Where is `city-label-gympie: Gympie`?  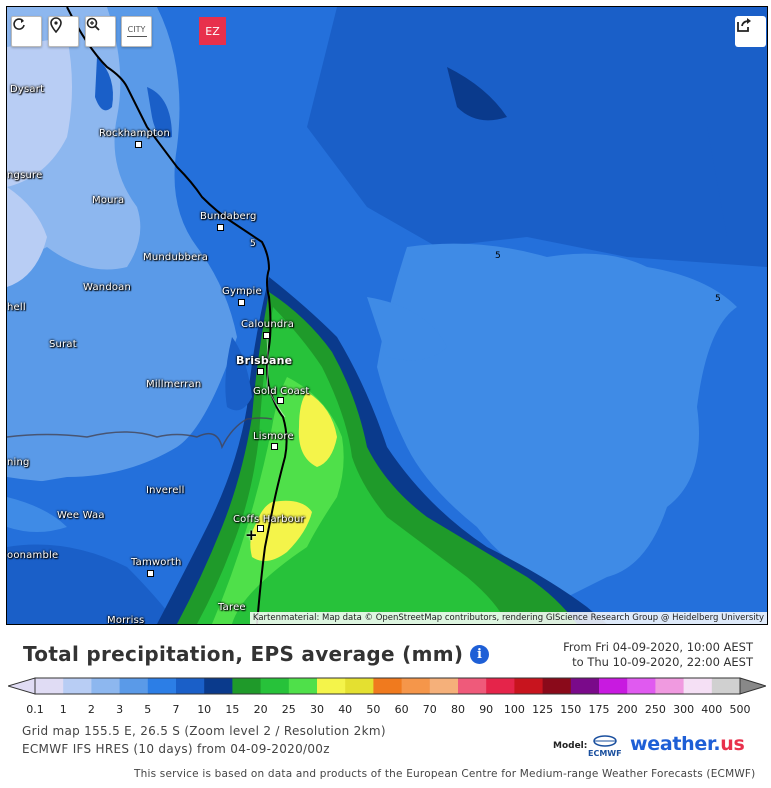 city-label-gympie: Gympie is located at coordinates (242, 291).